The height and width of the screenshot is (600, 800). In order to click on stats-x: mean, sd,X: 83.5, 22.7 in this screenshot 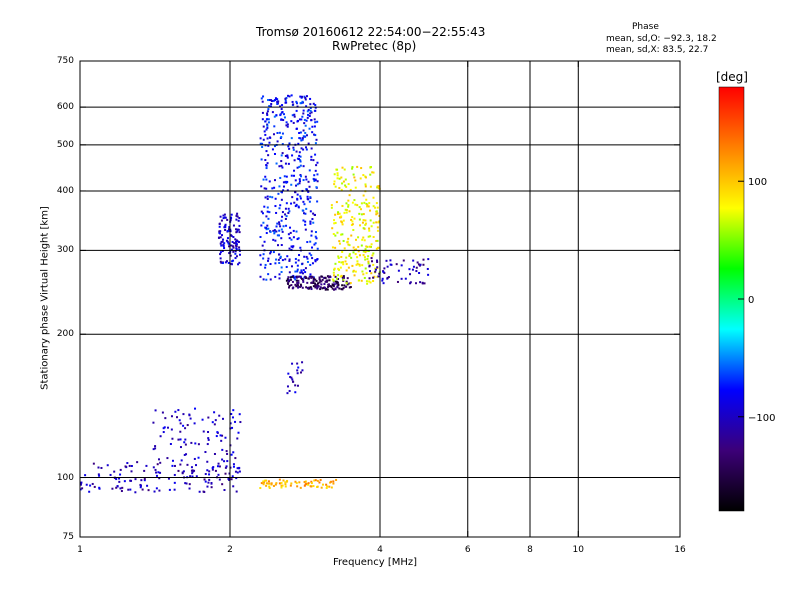, I will do `click(657, 50)`.